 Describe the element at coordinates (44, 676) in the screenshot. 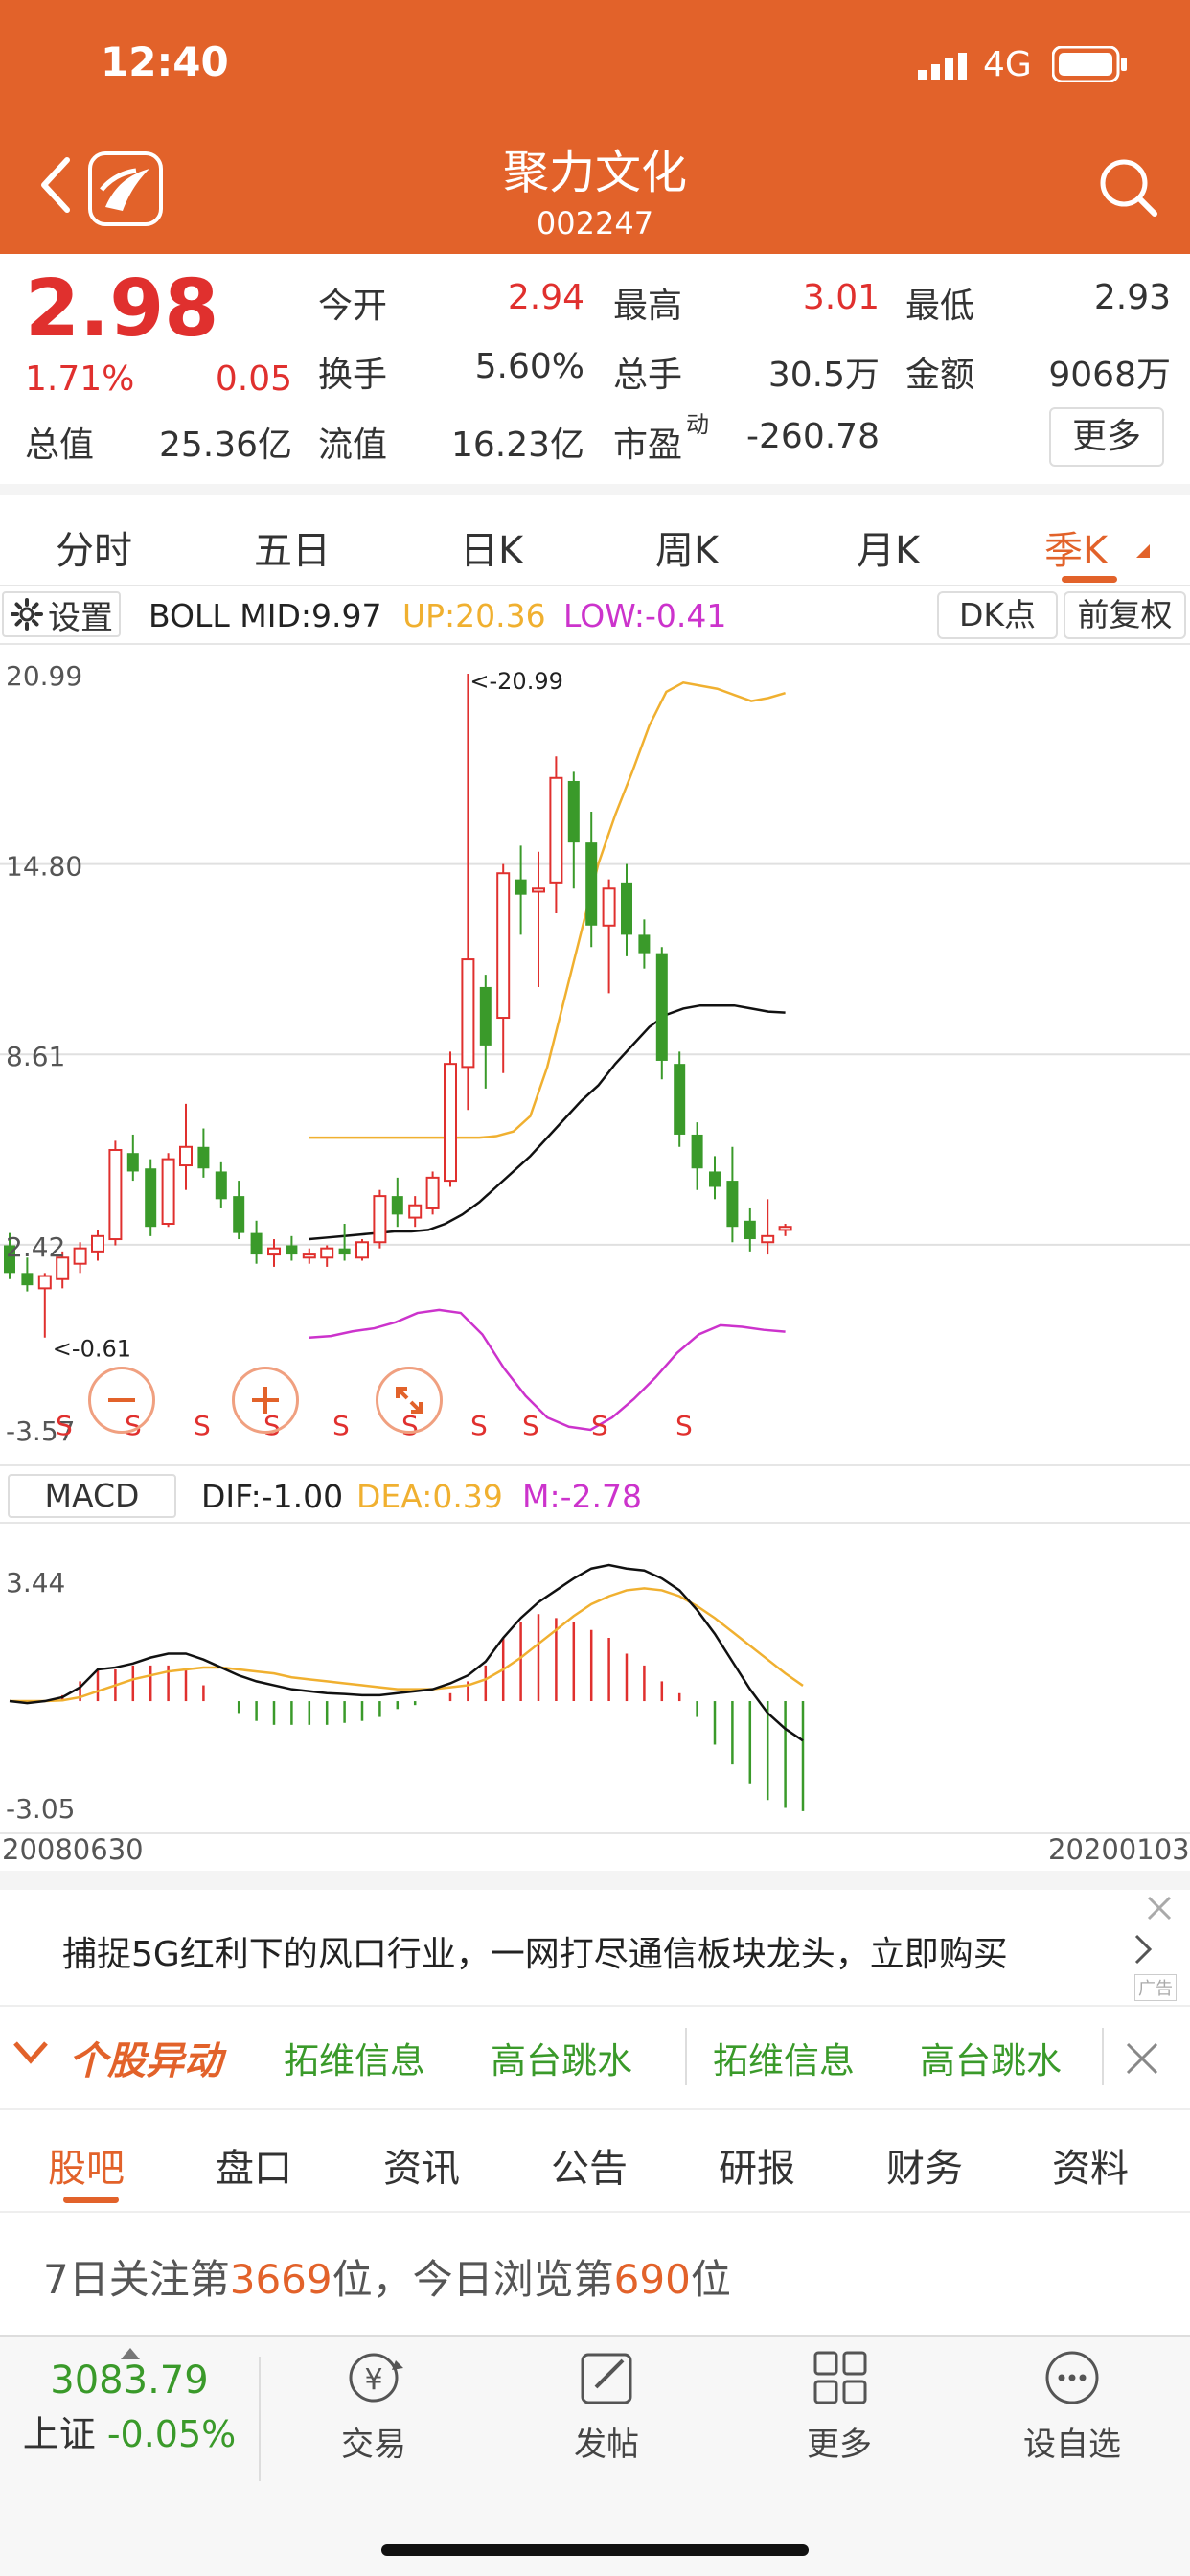

I see `price-axis-label: 20.99` at that location.